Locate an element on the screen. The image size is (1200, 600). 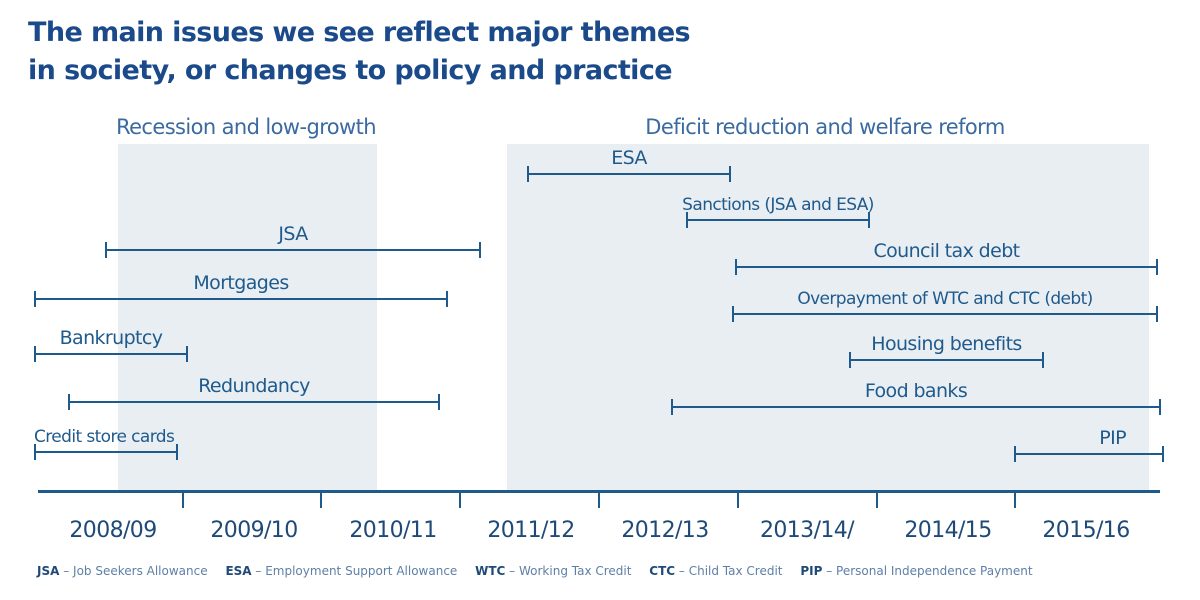
timeline-bar-pip: PIP is located at coordinates (1089, 444).